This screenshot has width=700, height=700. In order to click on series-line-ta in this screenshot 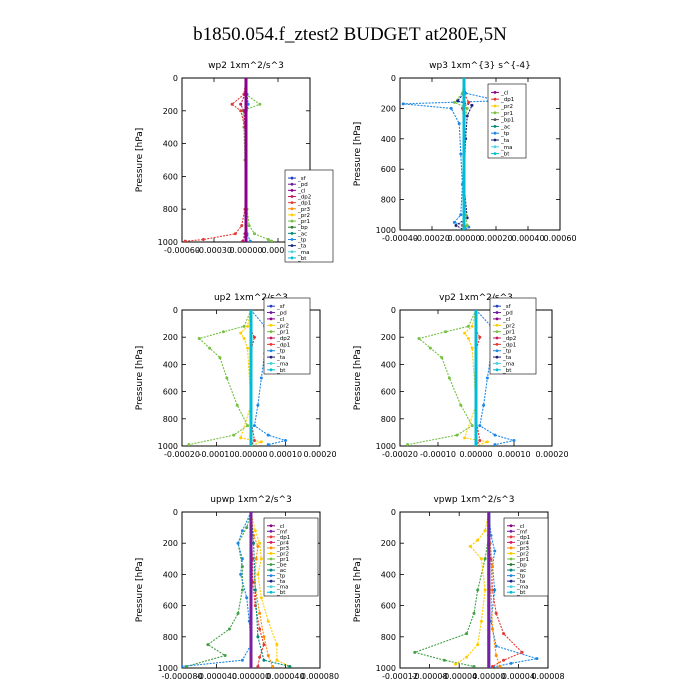, I will do `click(463, 154)`.